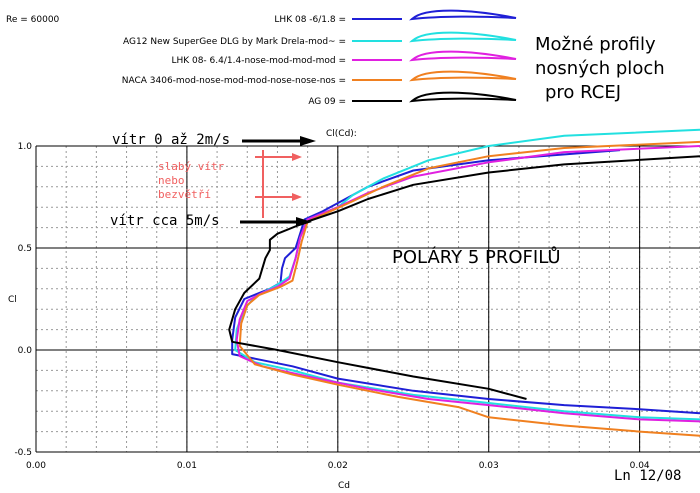 The width and height of the screenshot is (700, 493). Describe the element at coordinates (25, 351) in the screenshot. I see `y-tick-label: 0.0` at that location.